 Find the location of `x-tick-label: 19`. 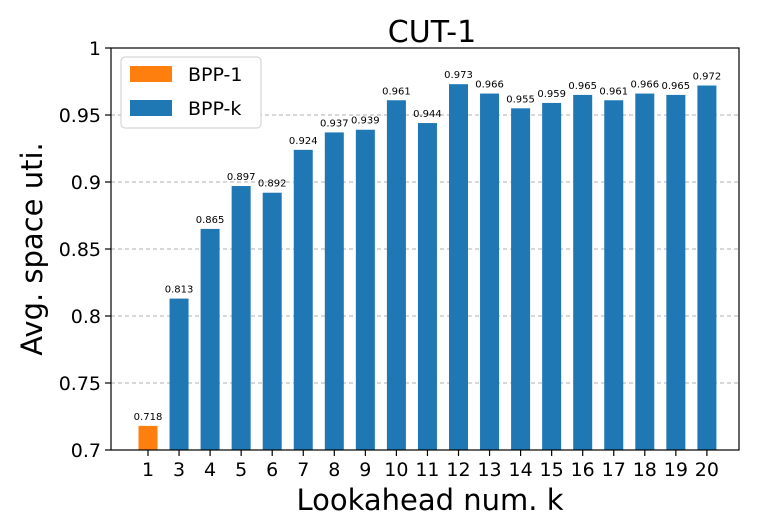

x-tick-label: 19 is located at coordinates (676, 470).